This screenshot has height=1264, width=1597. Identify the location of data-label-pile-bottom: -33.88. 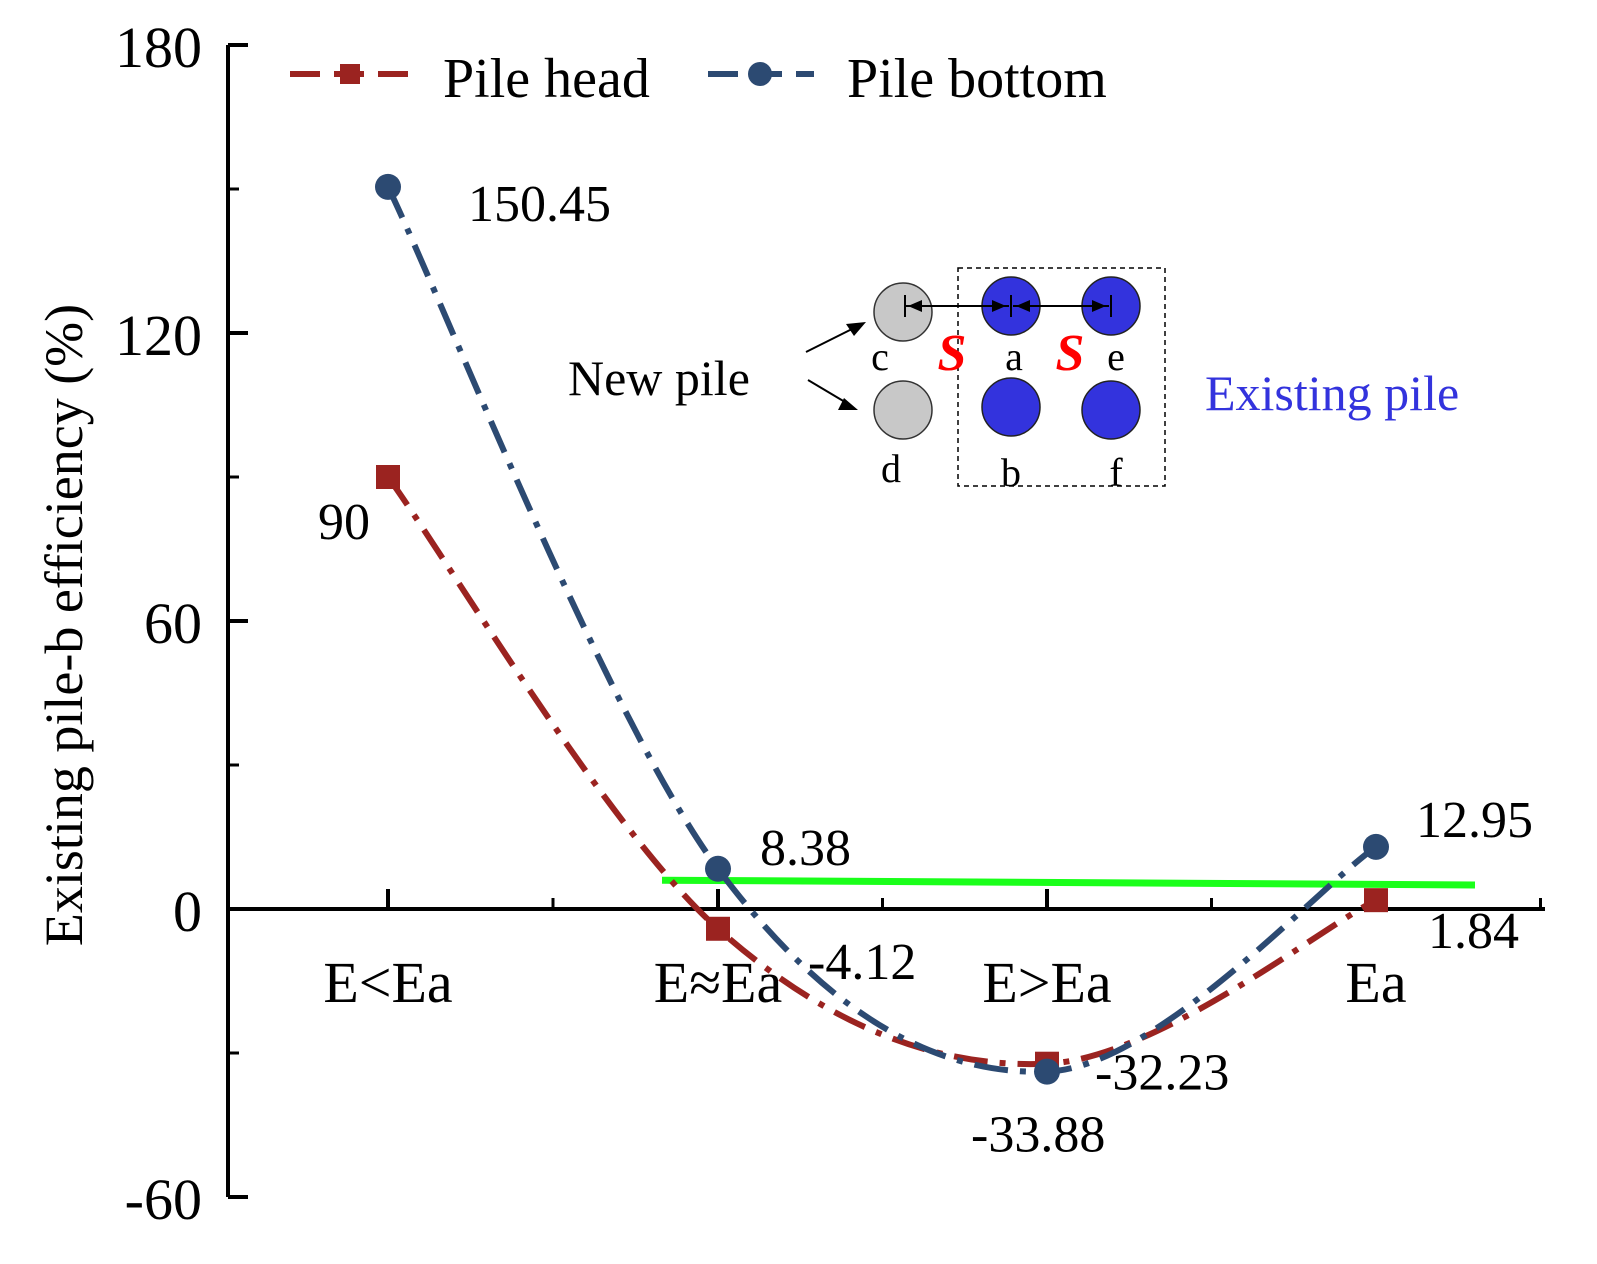
(1038, 1135).